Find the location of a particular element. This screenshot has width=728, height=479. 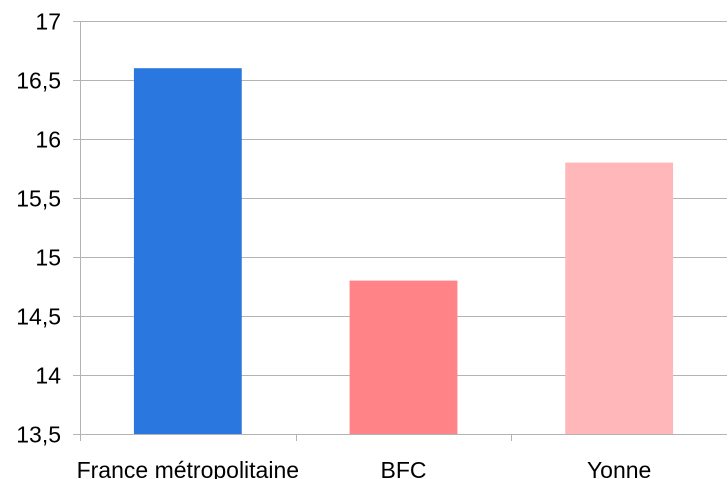

x-category-labels: France métropolitaine BFC Yonne is located at coordinates (364, 468).